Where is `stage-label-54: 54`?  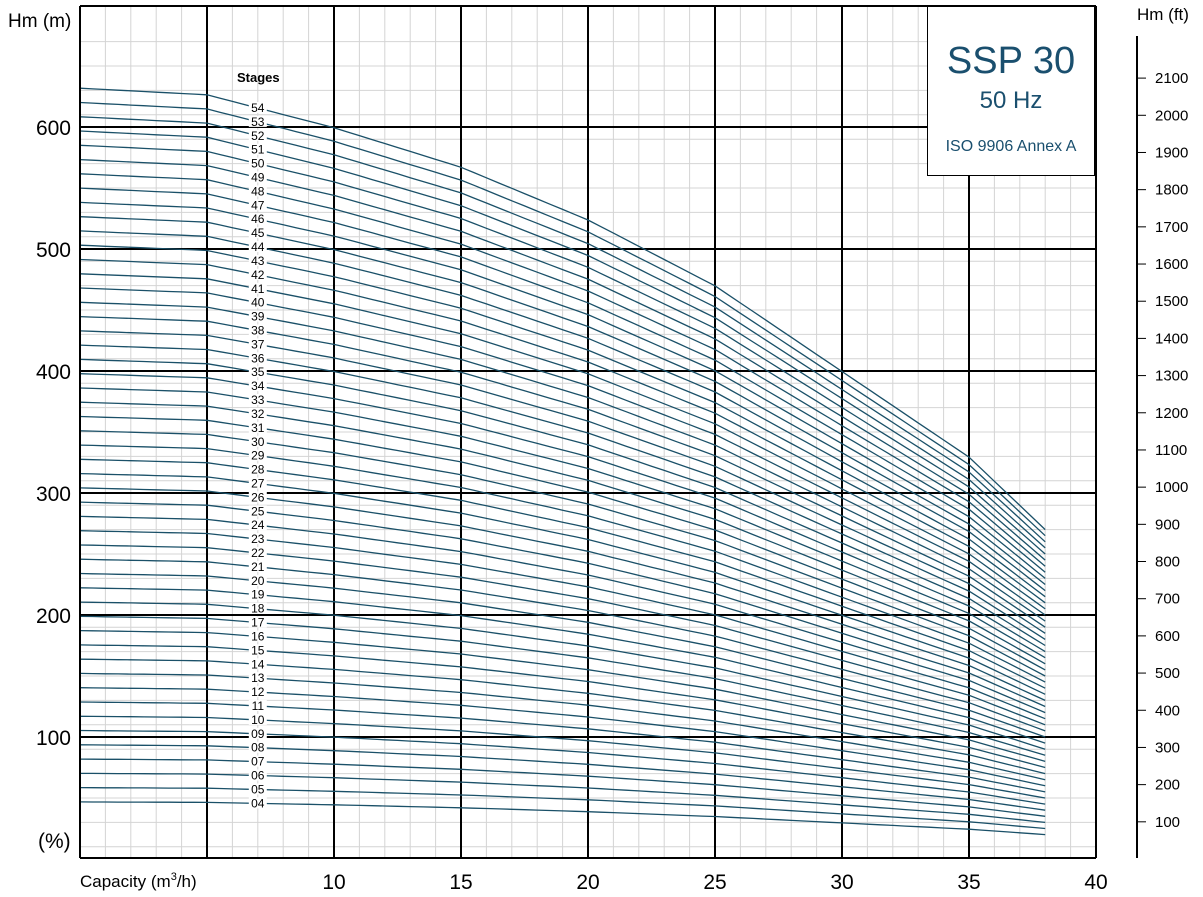 stage-label-54: 54 is located at coordinates (258, 108).